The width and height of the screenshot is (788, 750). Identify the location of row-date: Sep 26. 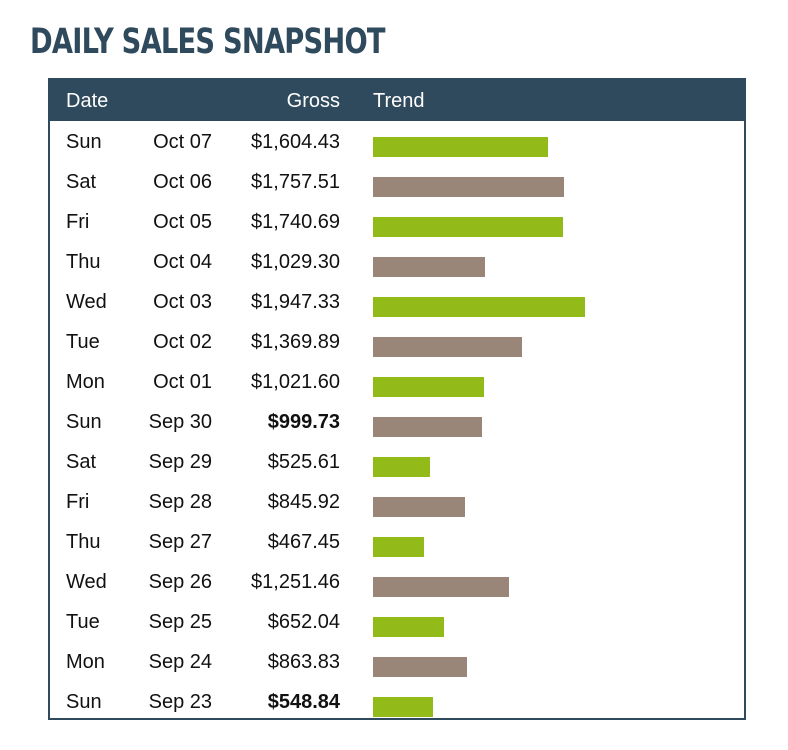
(180, 582).